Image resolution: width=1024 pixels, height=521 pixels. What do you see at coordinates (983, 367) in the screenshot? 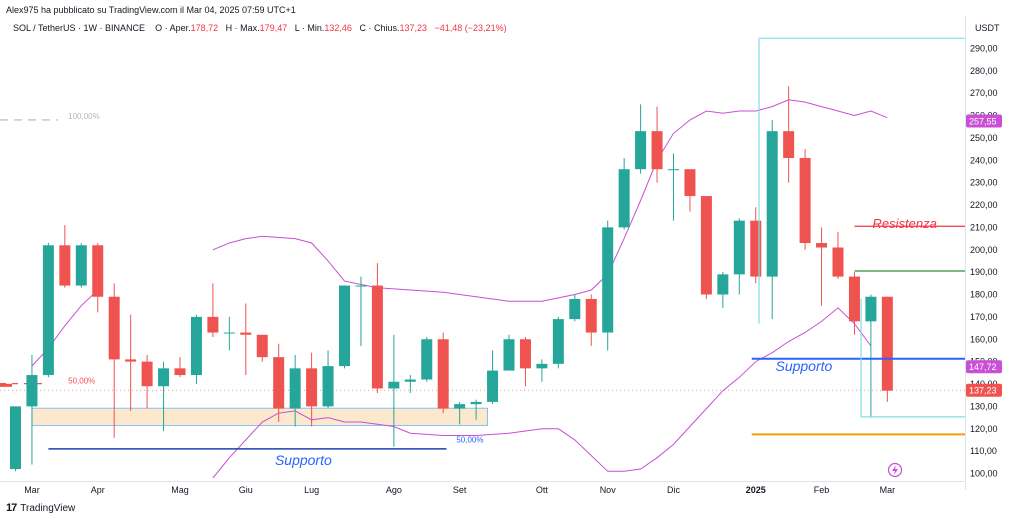
I see `price-tag-label: 147,72` at bounding box center [983, 367].